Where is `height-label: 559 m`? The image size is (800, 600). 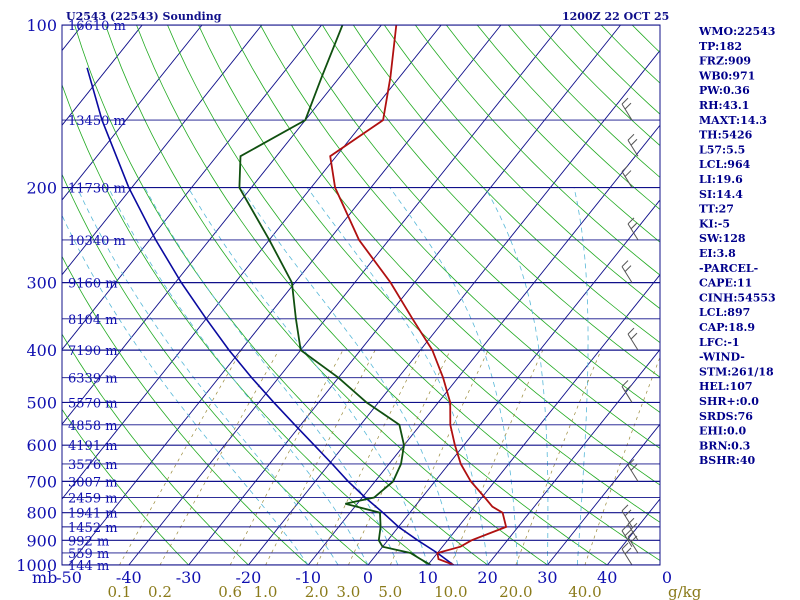
height-label: 559 m is located at coordinates (88, 554).